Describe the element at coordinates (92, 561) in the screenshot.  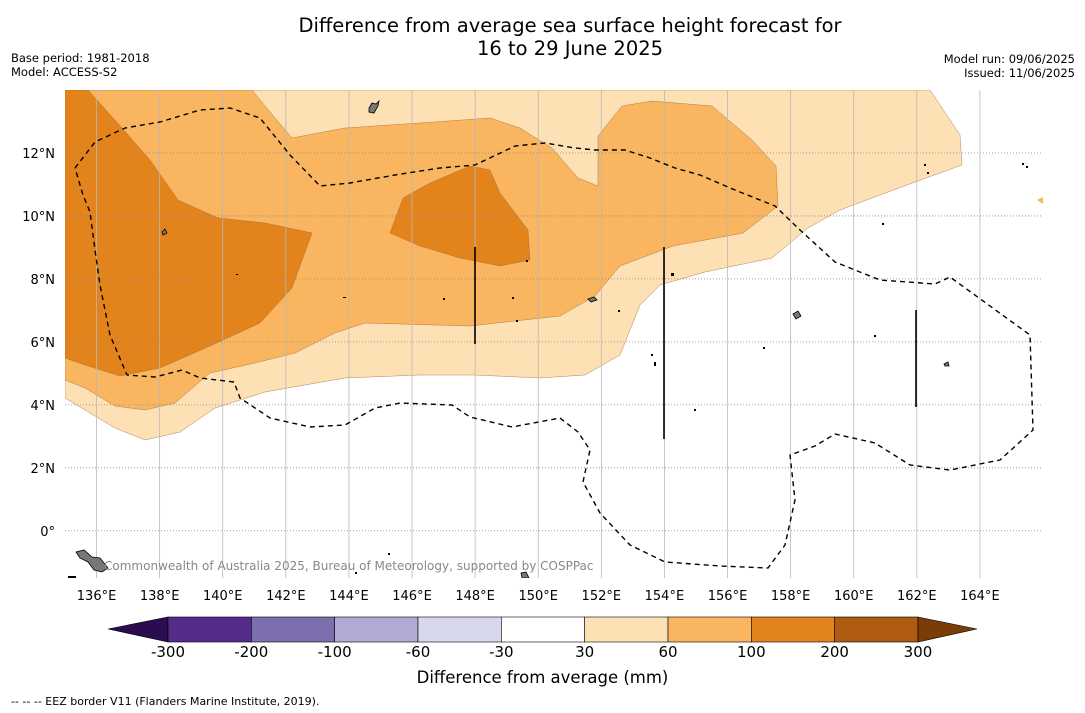
I see `island-new-guinea-west` at that location.